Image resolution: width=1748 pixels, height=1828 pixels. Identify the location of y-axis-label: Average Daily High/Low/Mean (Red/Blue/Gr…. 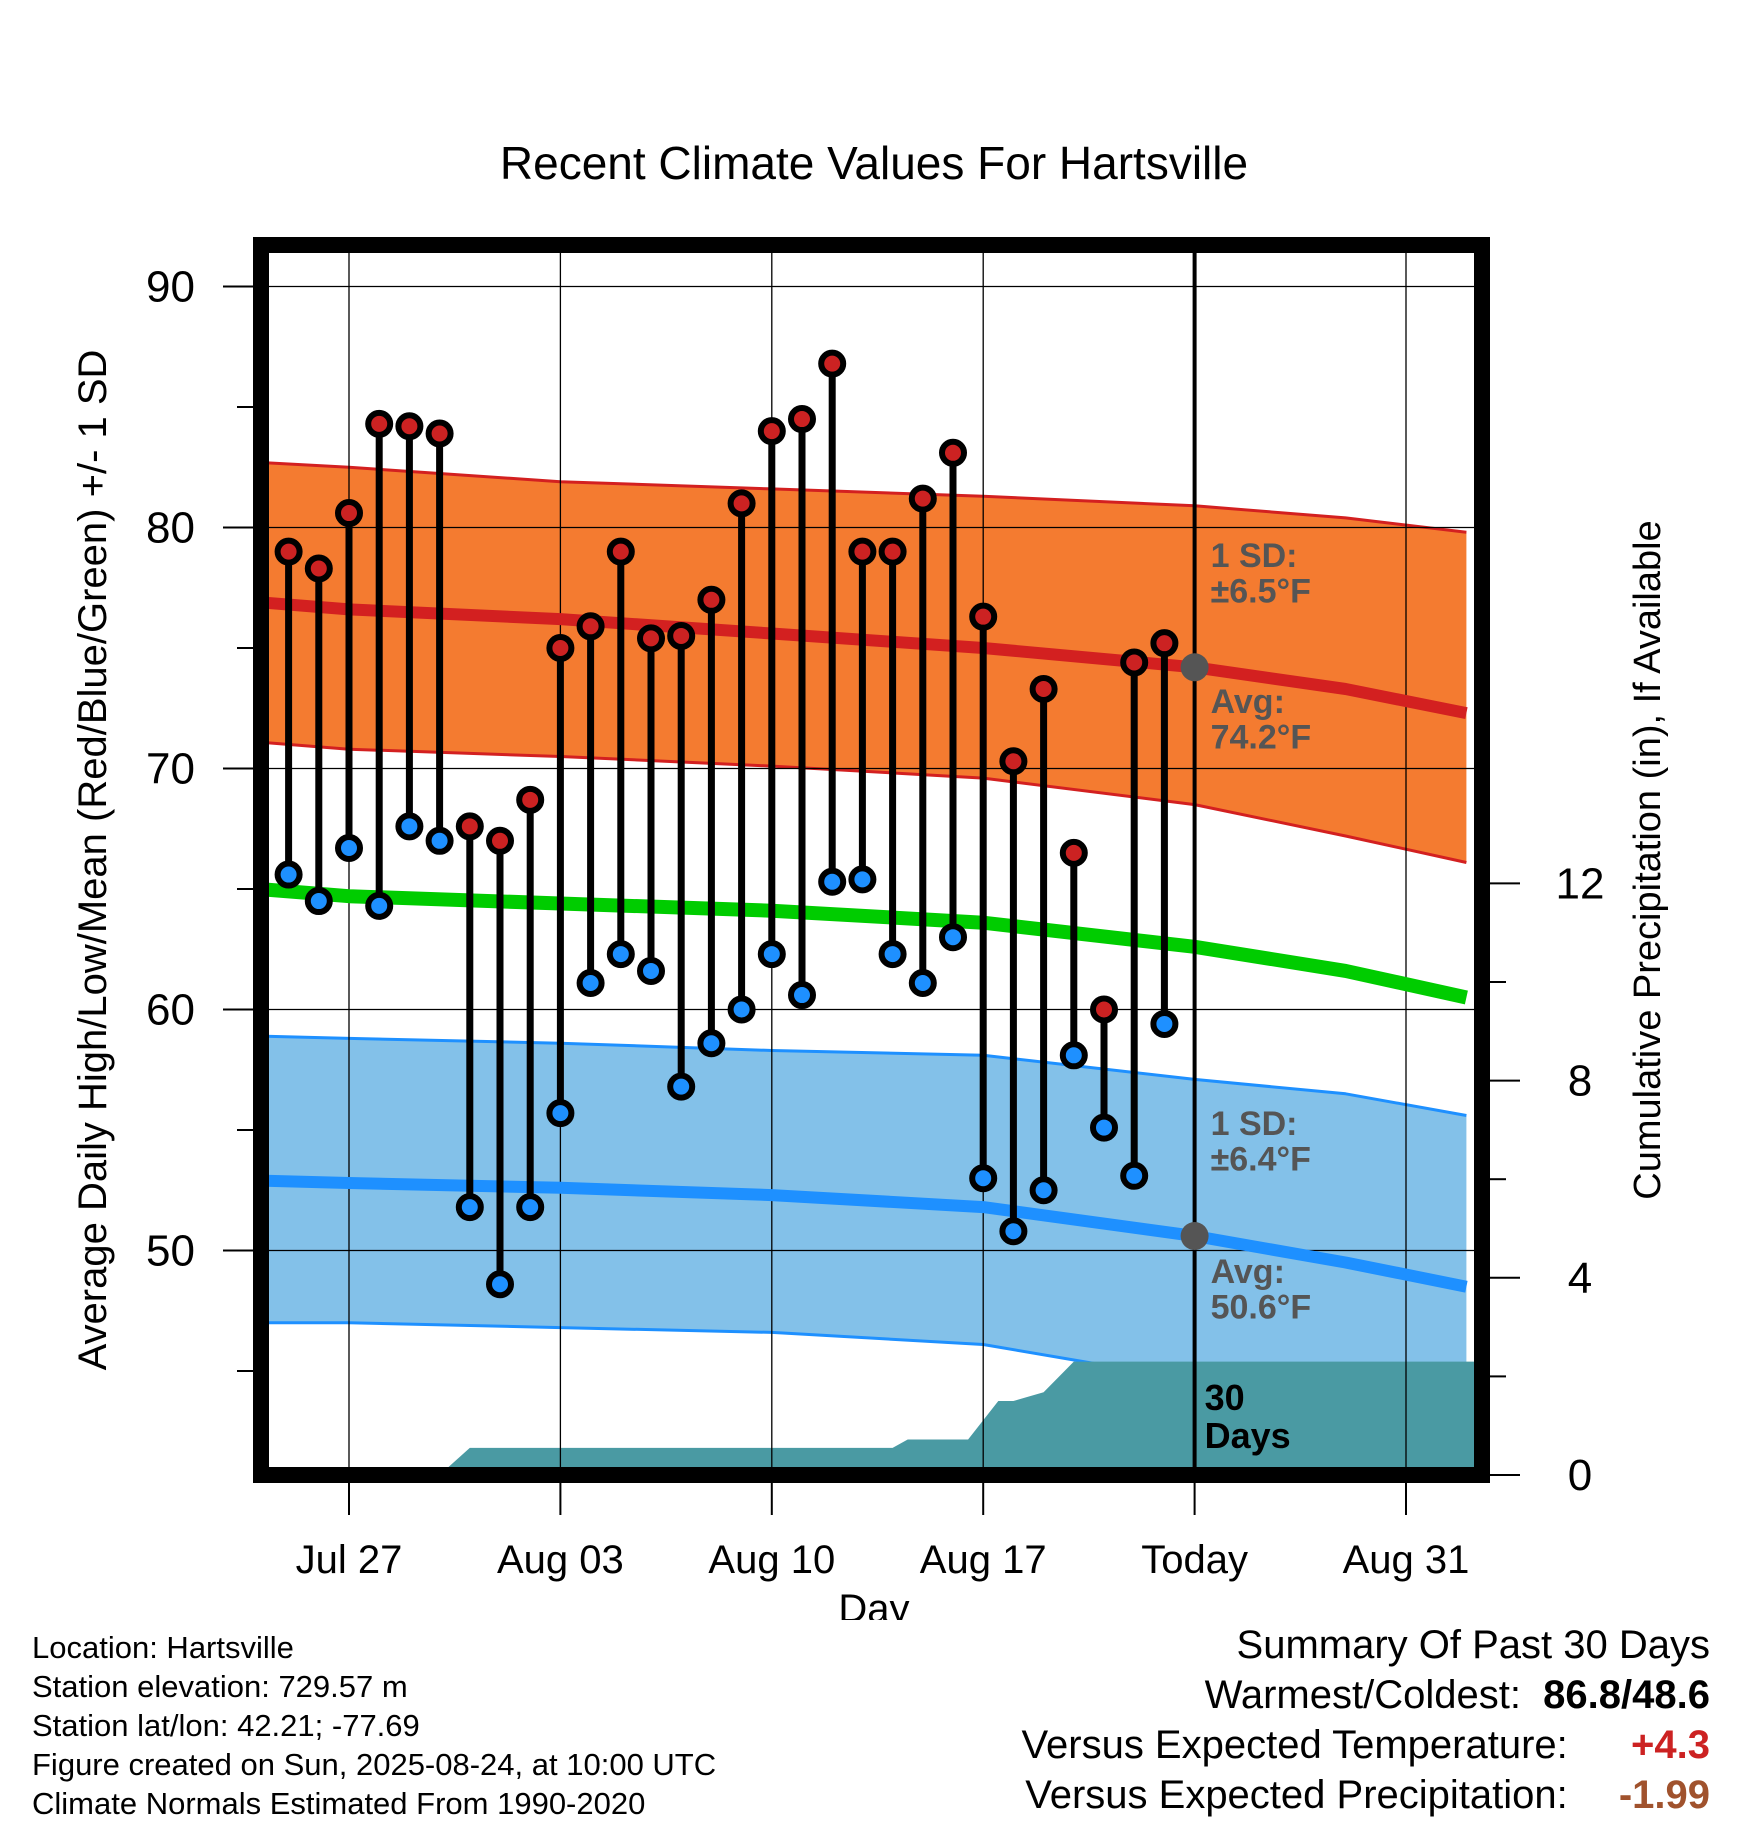
(93, 860).